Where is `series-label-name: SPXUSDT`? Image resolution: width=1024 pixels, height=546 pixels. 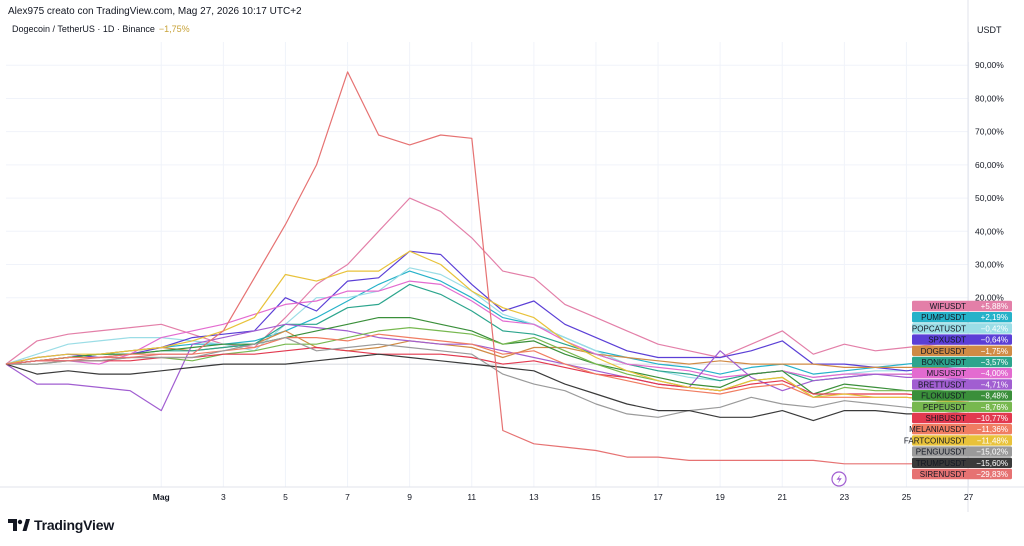 series-label-name: SPXUSDT is located at coordinates (947, 340).